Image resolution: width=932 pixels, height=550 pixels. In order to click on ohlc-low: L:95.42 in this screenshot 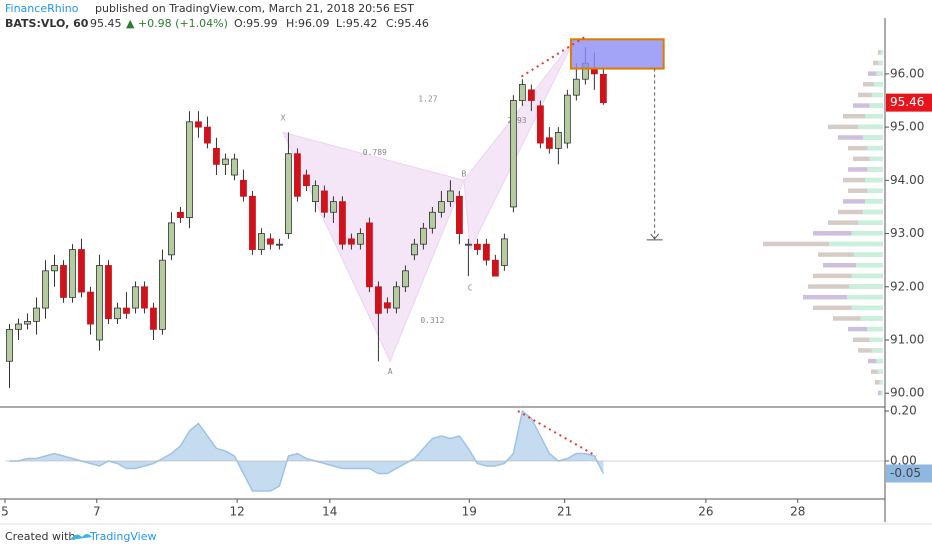, I will do `click(356, 23)`.